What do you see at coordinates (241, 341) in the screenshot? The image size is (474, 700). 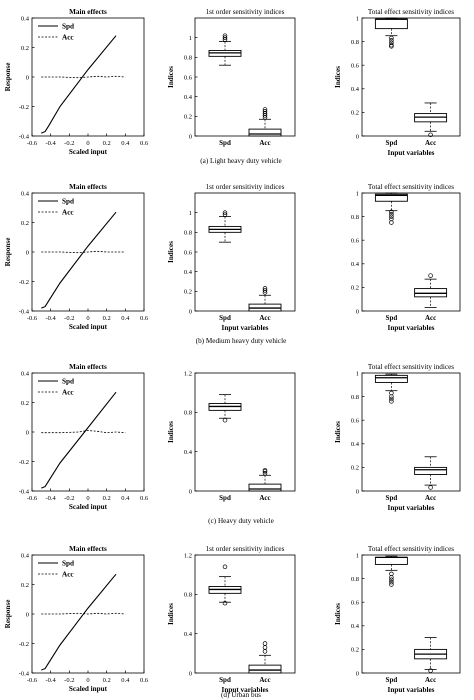 I see `panel-caption: (b) Medium heavy duty vehicle` at bounding box center [241, 341].